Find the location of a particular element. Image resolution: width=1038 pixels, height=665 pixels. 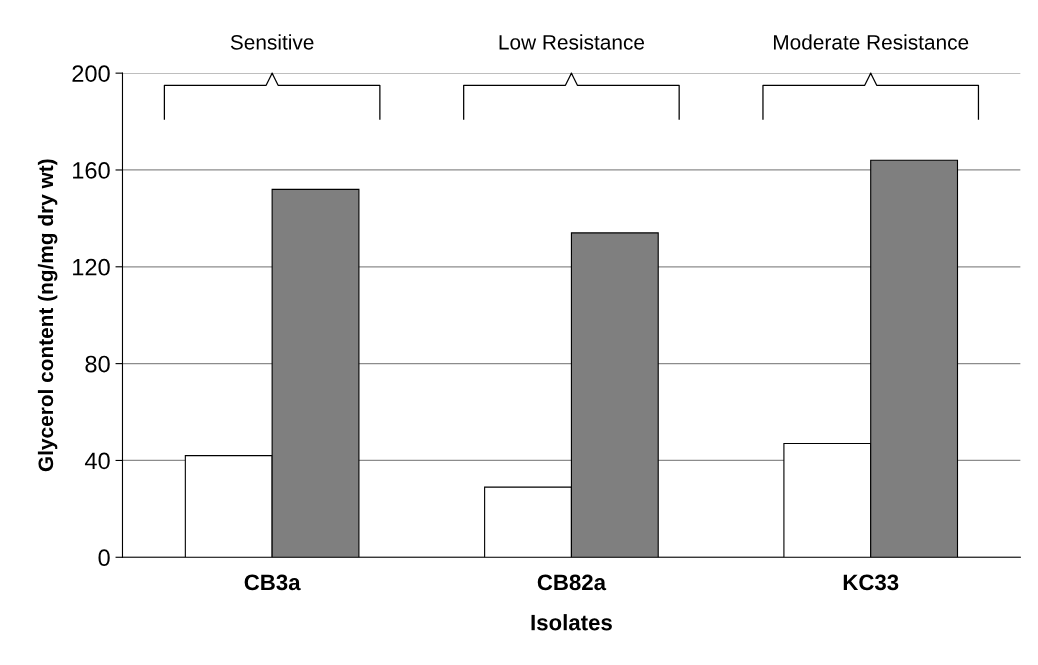

y-tick-label: 0 is located at coordinates (104, 558).